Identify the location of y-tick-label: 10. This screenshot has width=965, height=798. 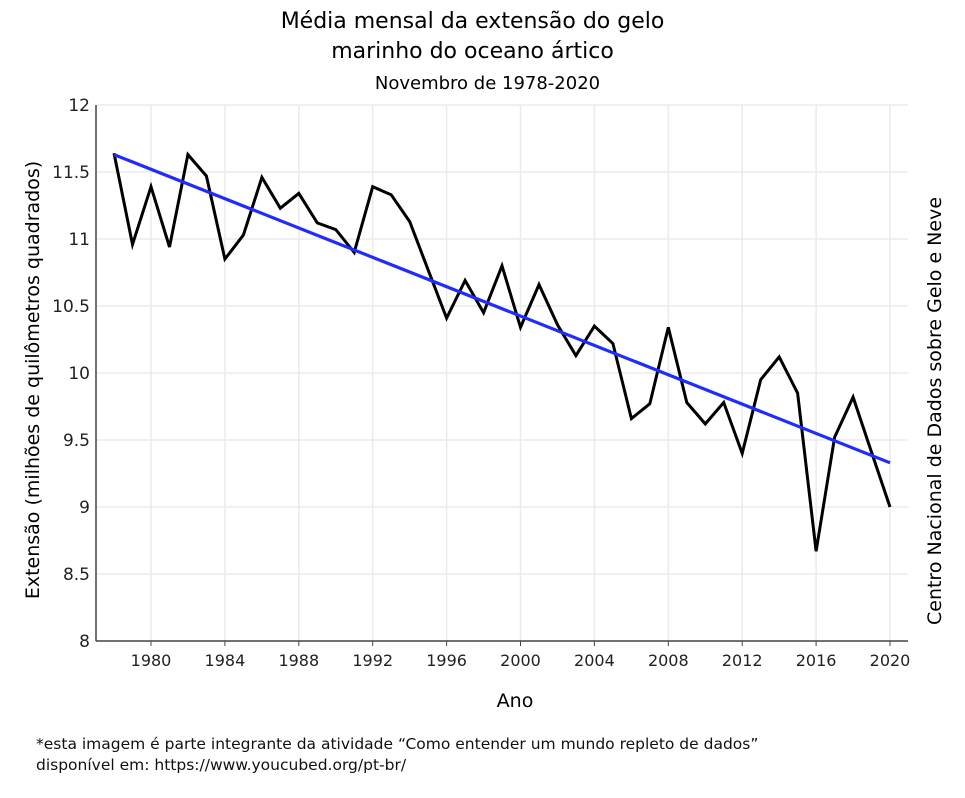
(79, 374).